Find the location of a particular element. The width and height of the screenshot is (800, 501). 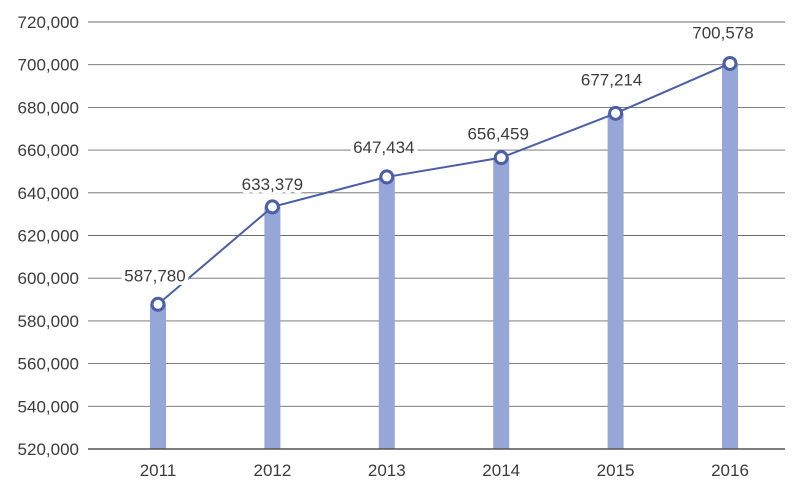

y-tick-label: 560,000 is located at coordinates (48, 364).